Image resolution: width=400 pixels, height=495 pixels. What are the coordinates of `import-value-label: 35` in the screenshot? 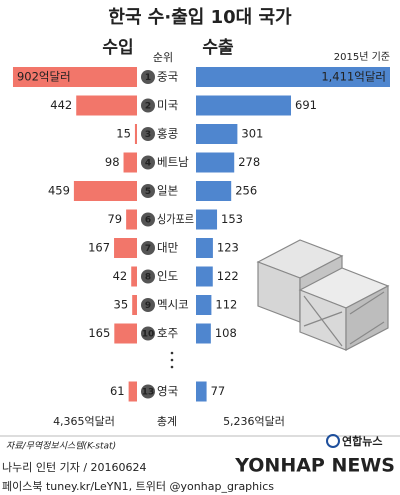 It's located at (121, 305).